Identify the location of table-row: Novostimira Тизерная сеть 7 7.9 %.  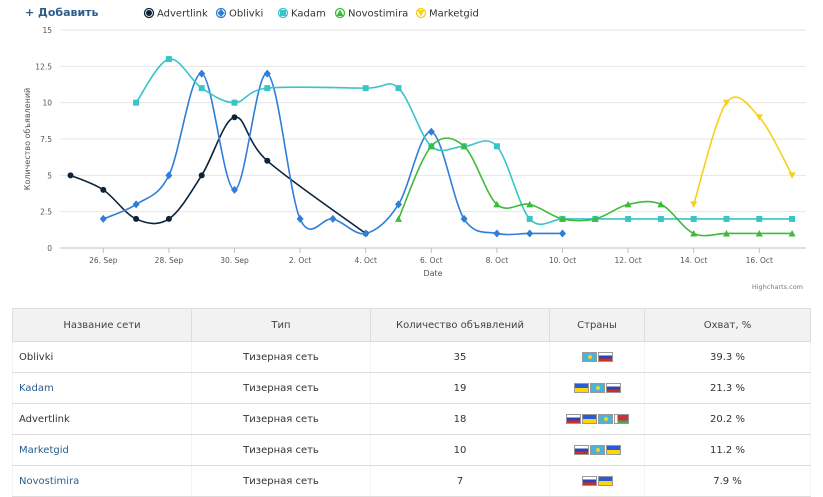
(411, 481).